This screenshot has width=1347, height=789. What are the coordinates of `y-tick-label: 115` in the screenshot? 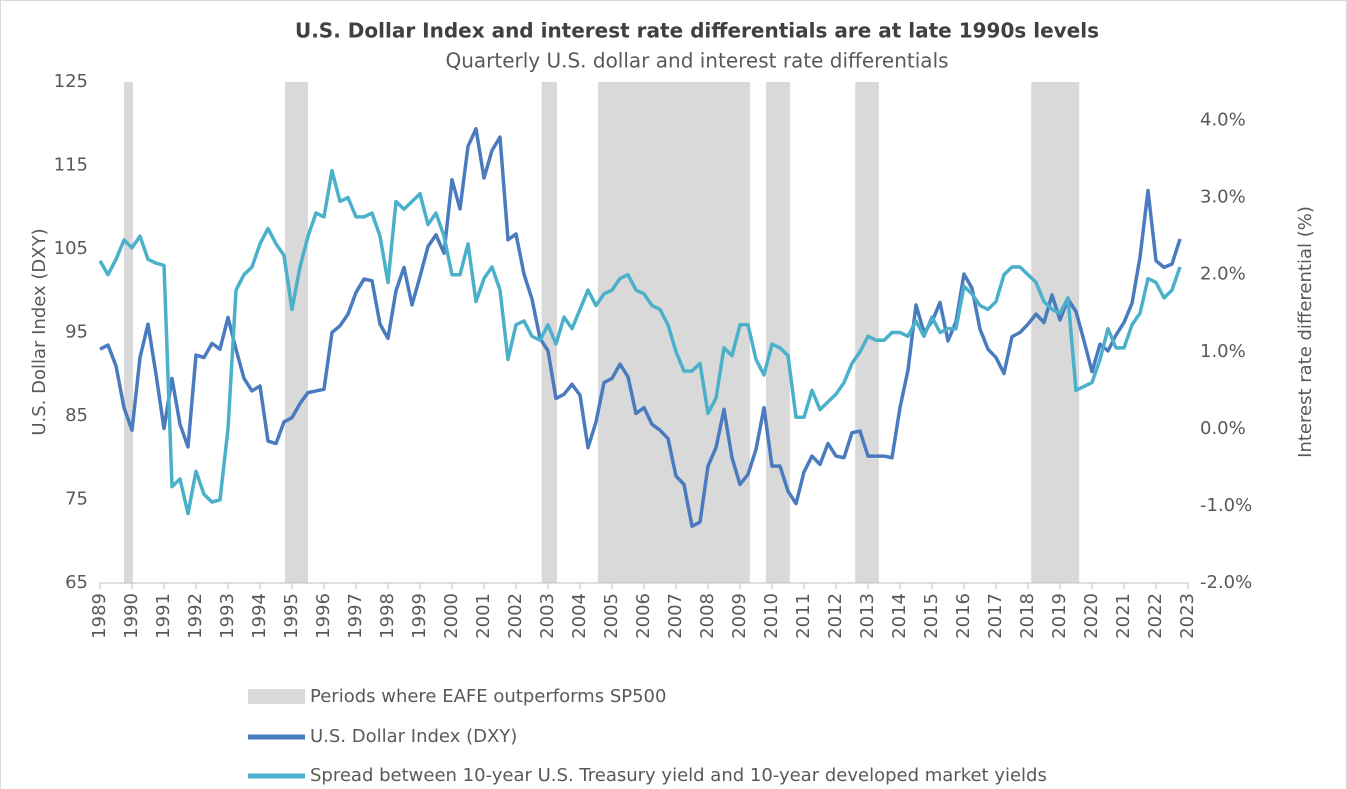 It's located at (71, 165).